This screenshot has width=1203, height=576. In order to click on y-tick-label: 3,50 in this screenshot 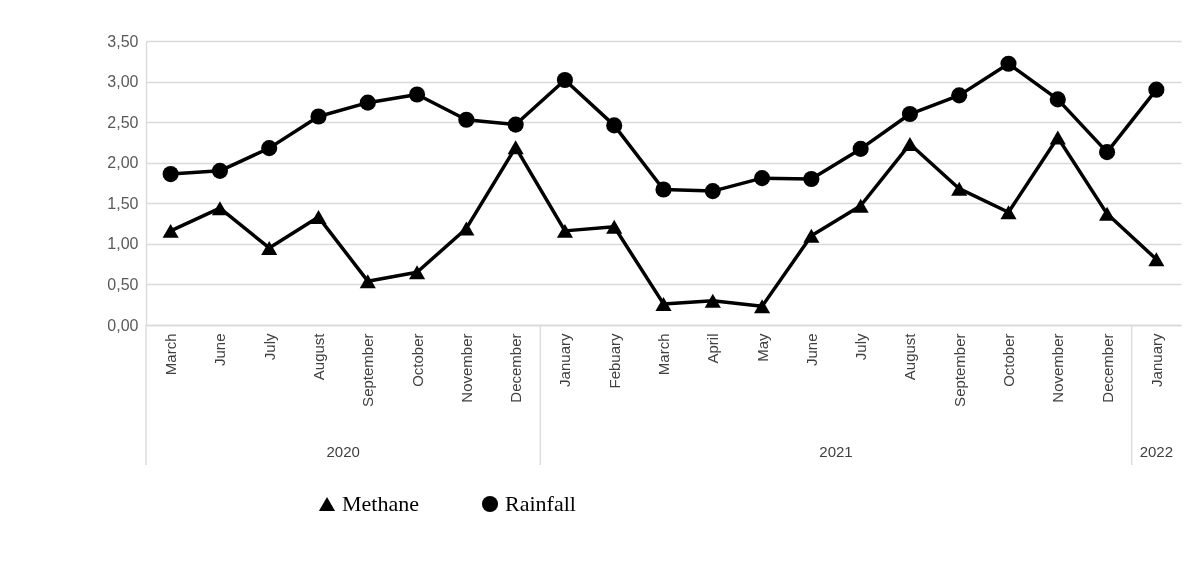, I will do `click(123, 41)`.